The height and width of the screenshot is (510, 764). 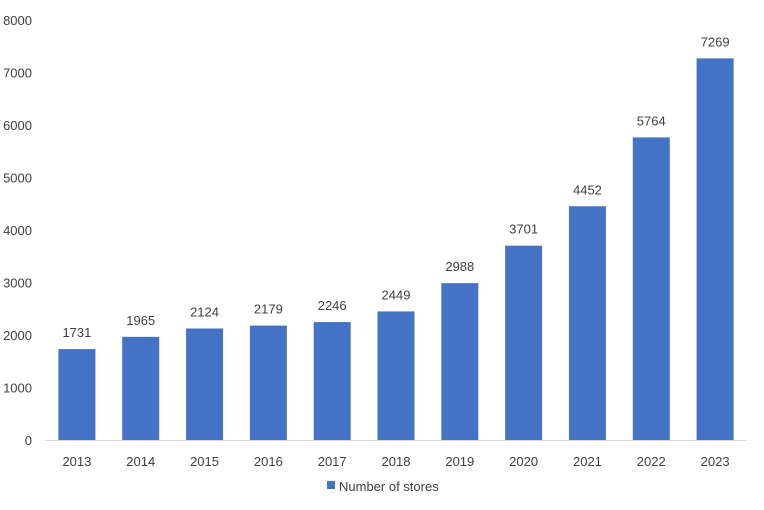 I want to click on data-label: 1965, so click(x=140, y=320).